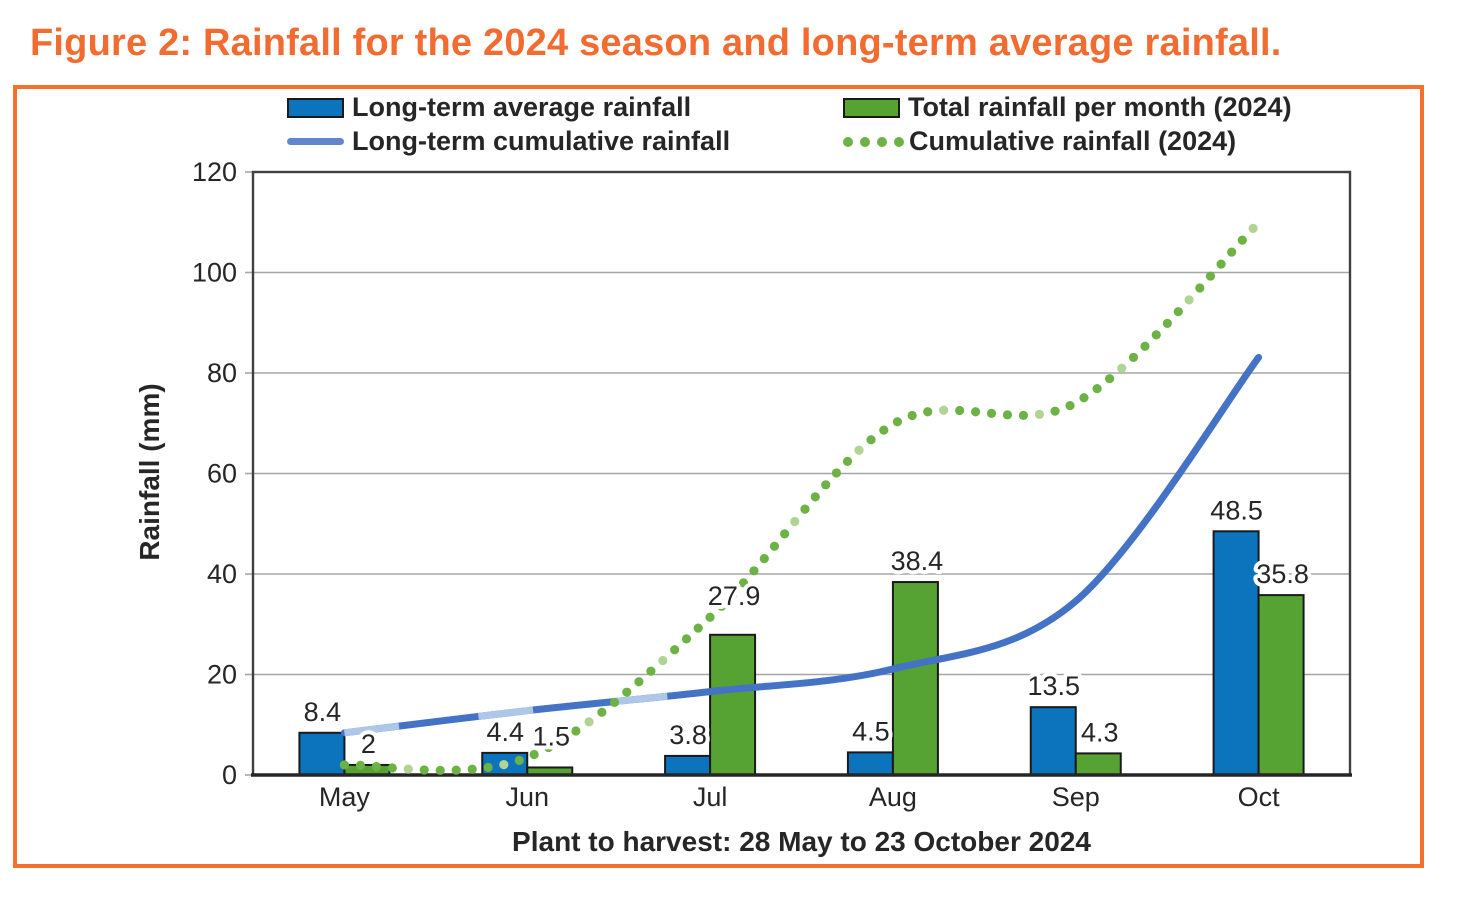 The height and width of the screenshot is (908, 1472). What do you see at coordinates (541, 141) in the screenshot?
I see `legend-label: Long-term cumulative rainfall` at bounding box center [541, 141].